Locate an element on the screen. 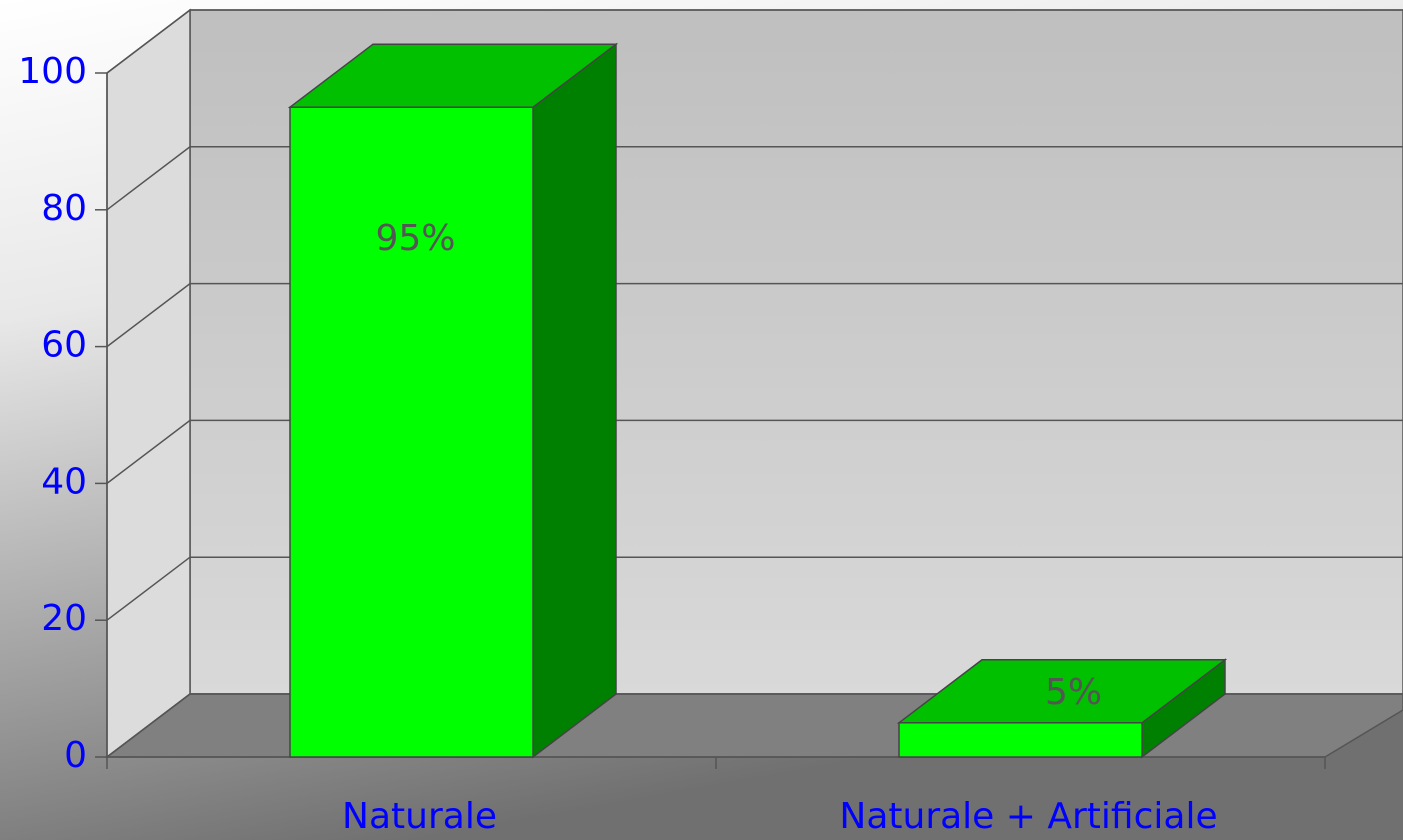 The height and width of the screenshot is (840, 1403). y-tick-label: 20 is located at coordinates (64, 618).